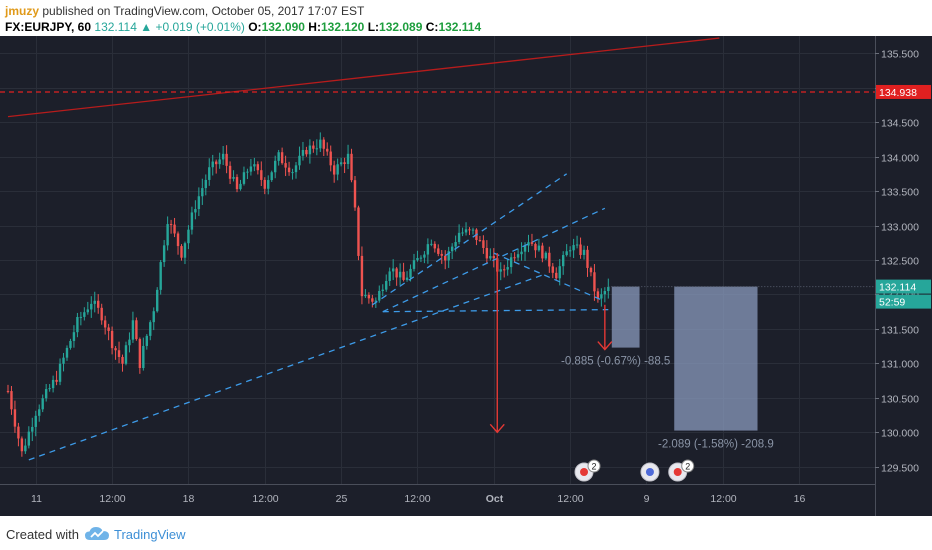 The height and width of the screenshot is (550, 932). I want to click on open-label: O:, so click(254, 27).